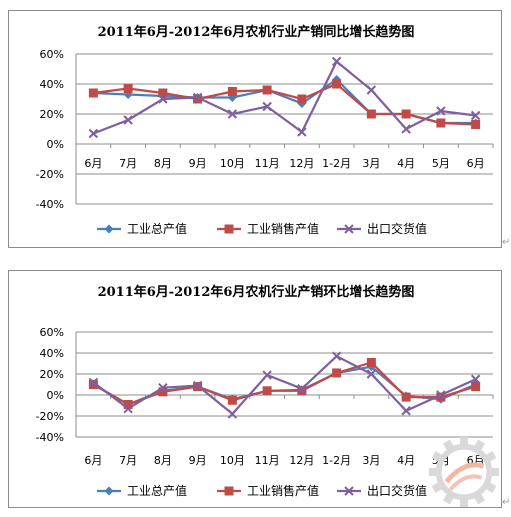 The width and height of the screenshot is (511, 517). What do you see at coordinates (397, 228) in the screenshot?
I see `export-delivery-legend-label: 出口交货值` at bounding box center [397, 228].